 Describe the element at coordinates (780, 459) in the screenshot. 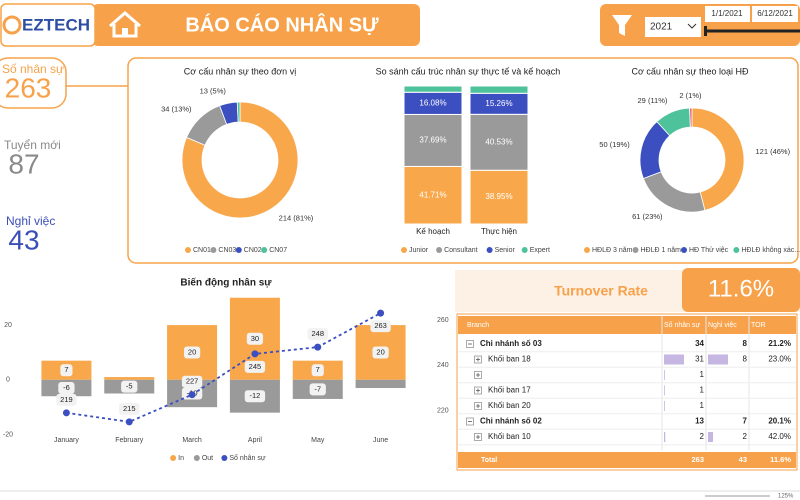

I see `cell: 11.6%` at that location.